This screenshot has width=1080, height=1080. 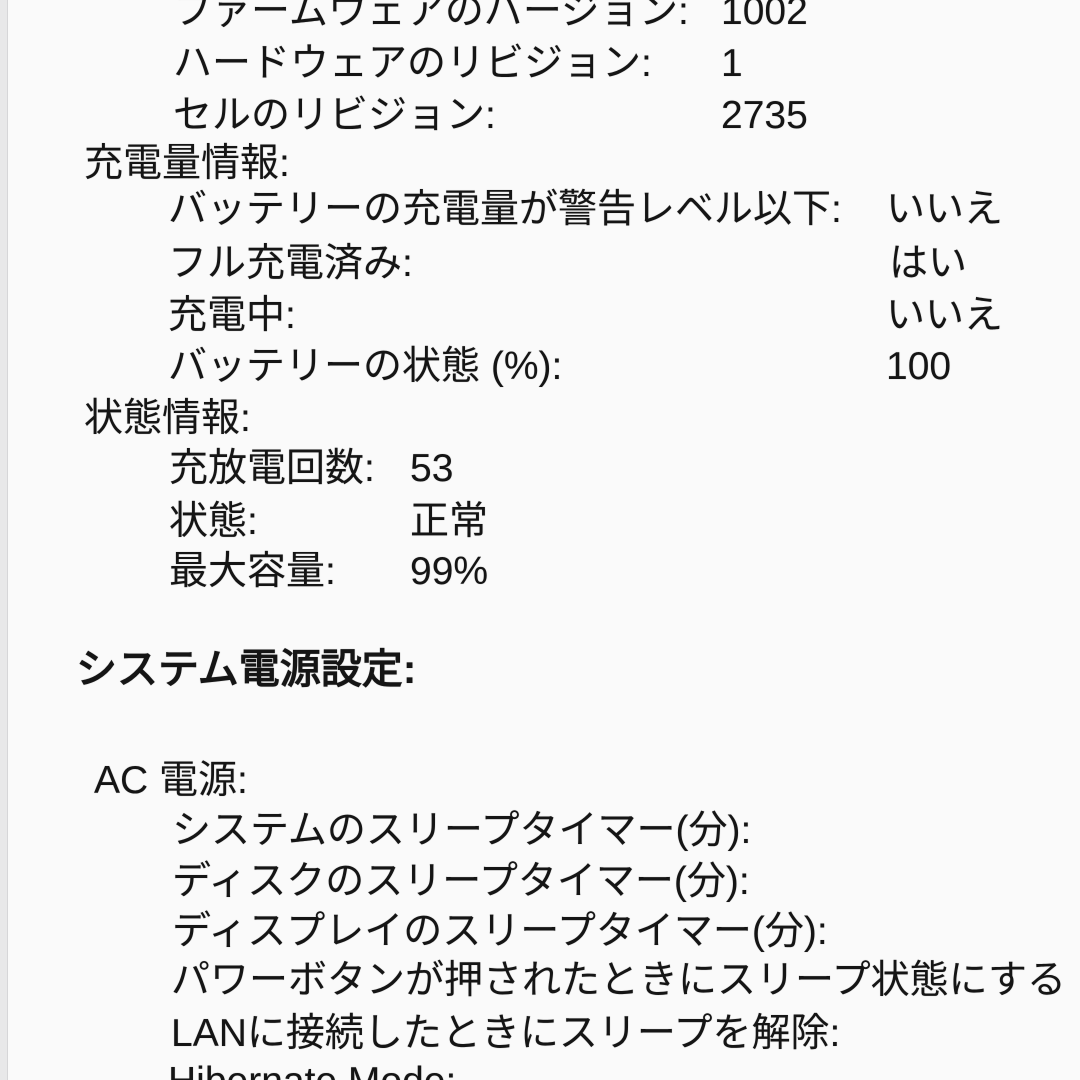 What do you see at coordinates (167, 418) in the screenshot?
I see `group-header-label: 状態情報:` at bounding box center [167, 418].